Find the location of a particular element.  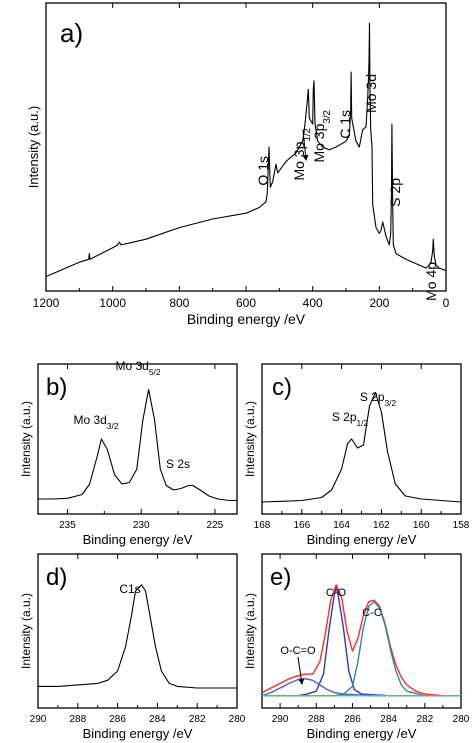

x-tick-label: 1000 is located at coordinates (112, 303).